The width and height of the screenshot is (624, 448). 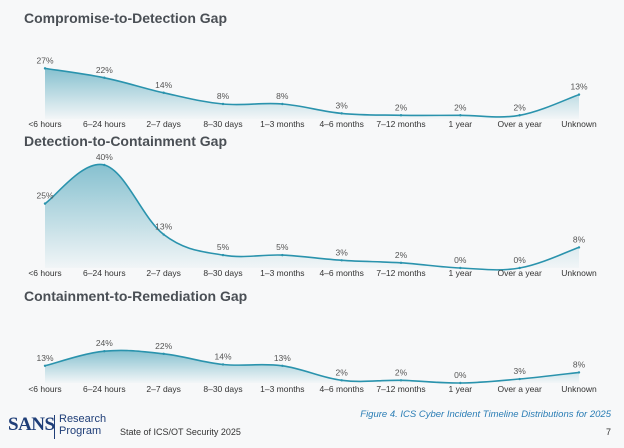 What do you see at coordinates (54, 427) in the screenshot?
I see `logo-divider` at bounding box center [54, 427].